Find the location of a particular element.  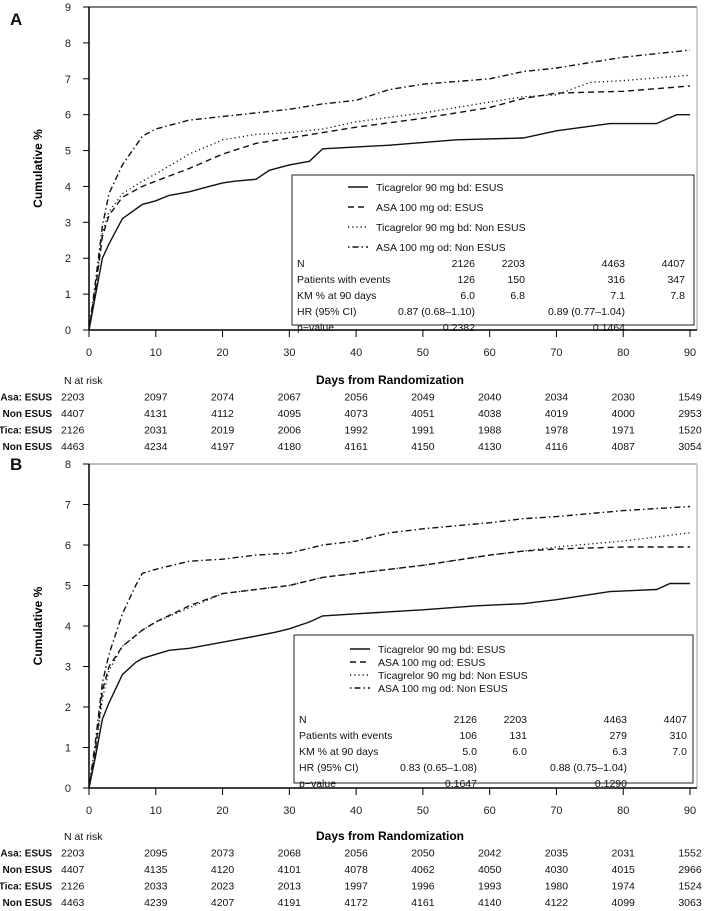

risk-value: 4015 is located at coordinates (624, 870).